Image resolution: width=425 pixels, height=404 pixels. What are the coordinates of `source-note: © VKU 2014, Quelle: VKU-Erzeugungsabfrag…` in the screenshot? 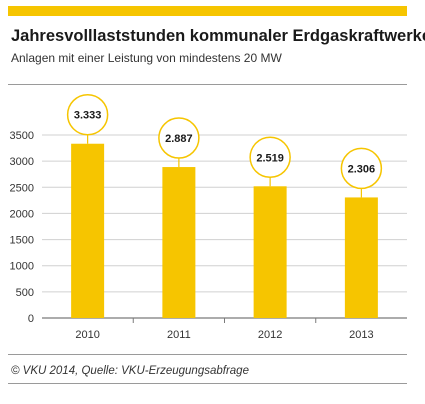 It's located at (130, 371).